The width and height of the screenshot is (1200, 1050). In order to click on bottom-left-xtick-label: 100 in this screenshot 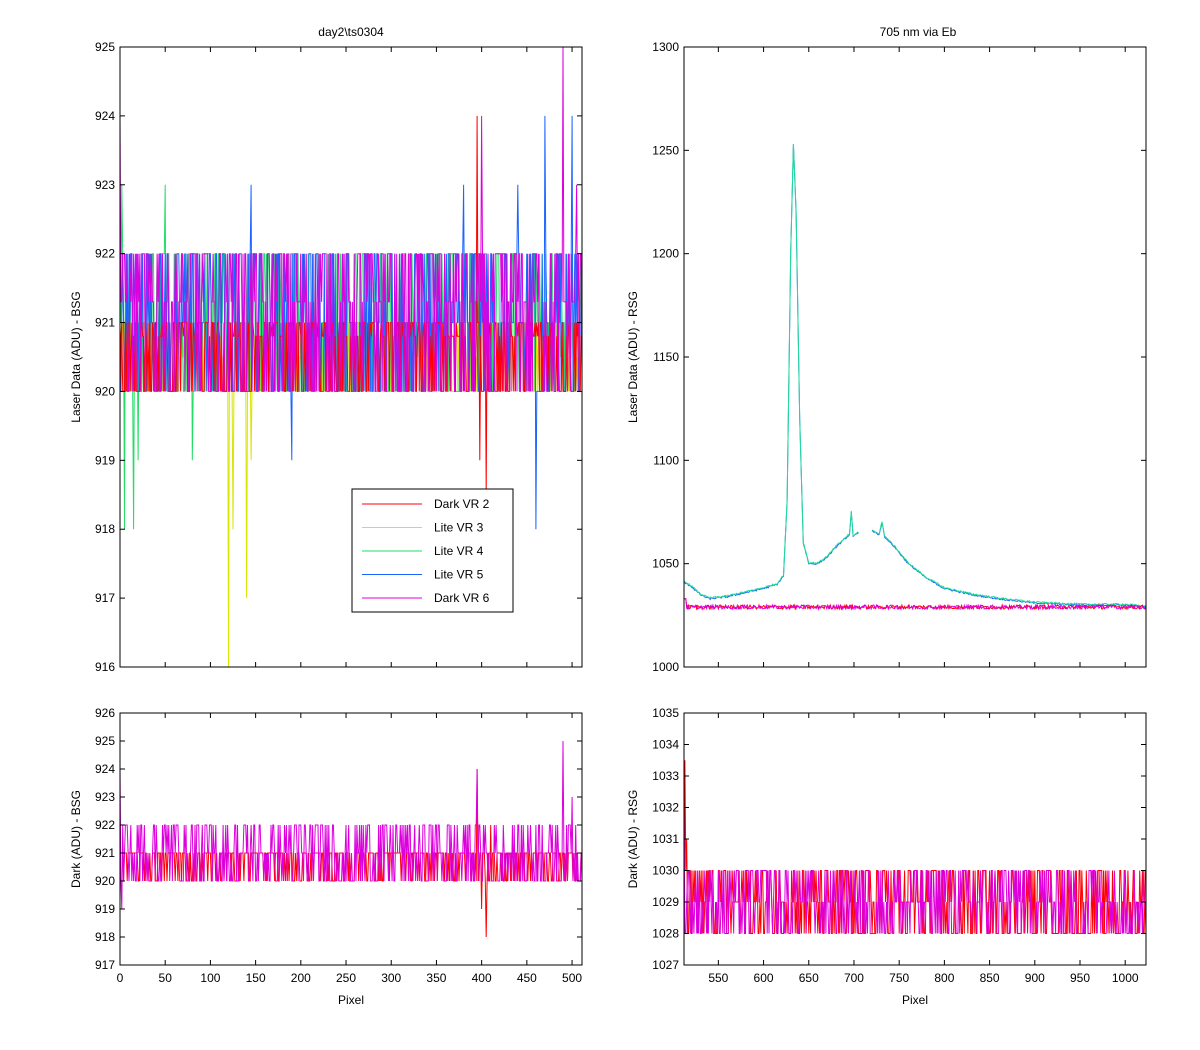, I will do `click(210, 978)`.